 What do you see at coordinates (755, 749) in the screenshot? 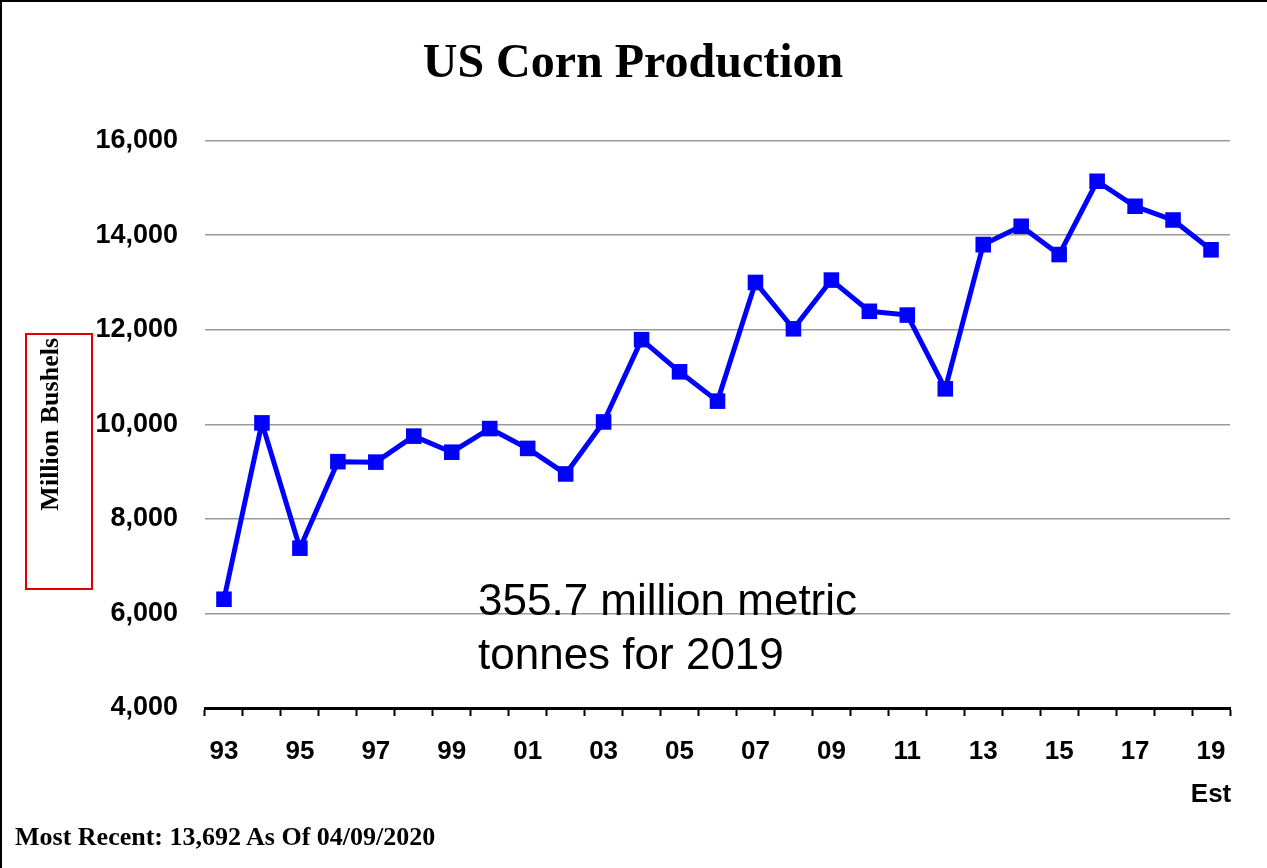
I see `x-tick-label: 07` at bounding box center [755, 749].